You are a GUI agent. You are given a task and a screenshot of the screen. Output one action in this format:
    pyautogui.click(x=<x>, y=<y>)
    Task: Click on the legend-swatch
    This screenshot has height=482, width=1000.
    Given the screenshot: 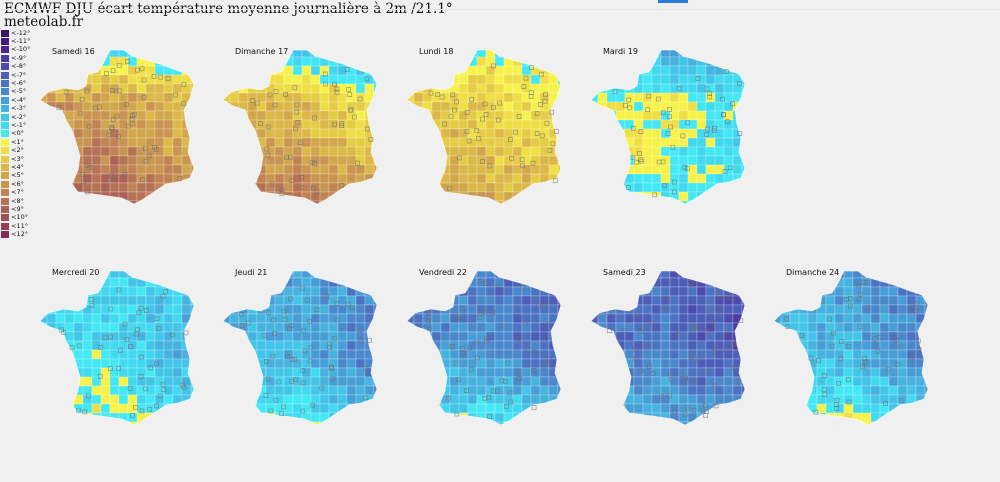 What is the action you would take?
    pyautogui.click(x=5, y=151)
    